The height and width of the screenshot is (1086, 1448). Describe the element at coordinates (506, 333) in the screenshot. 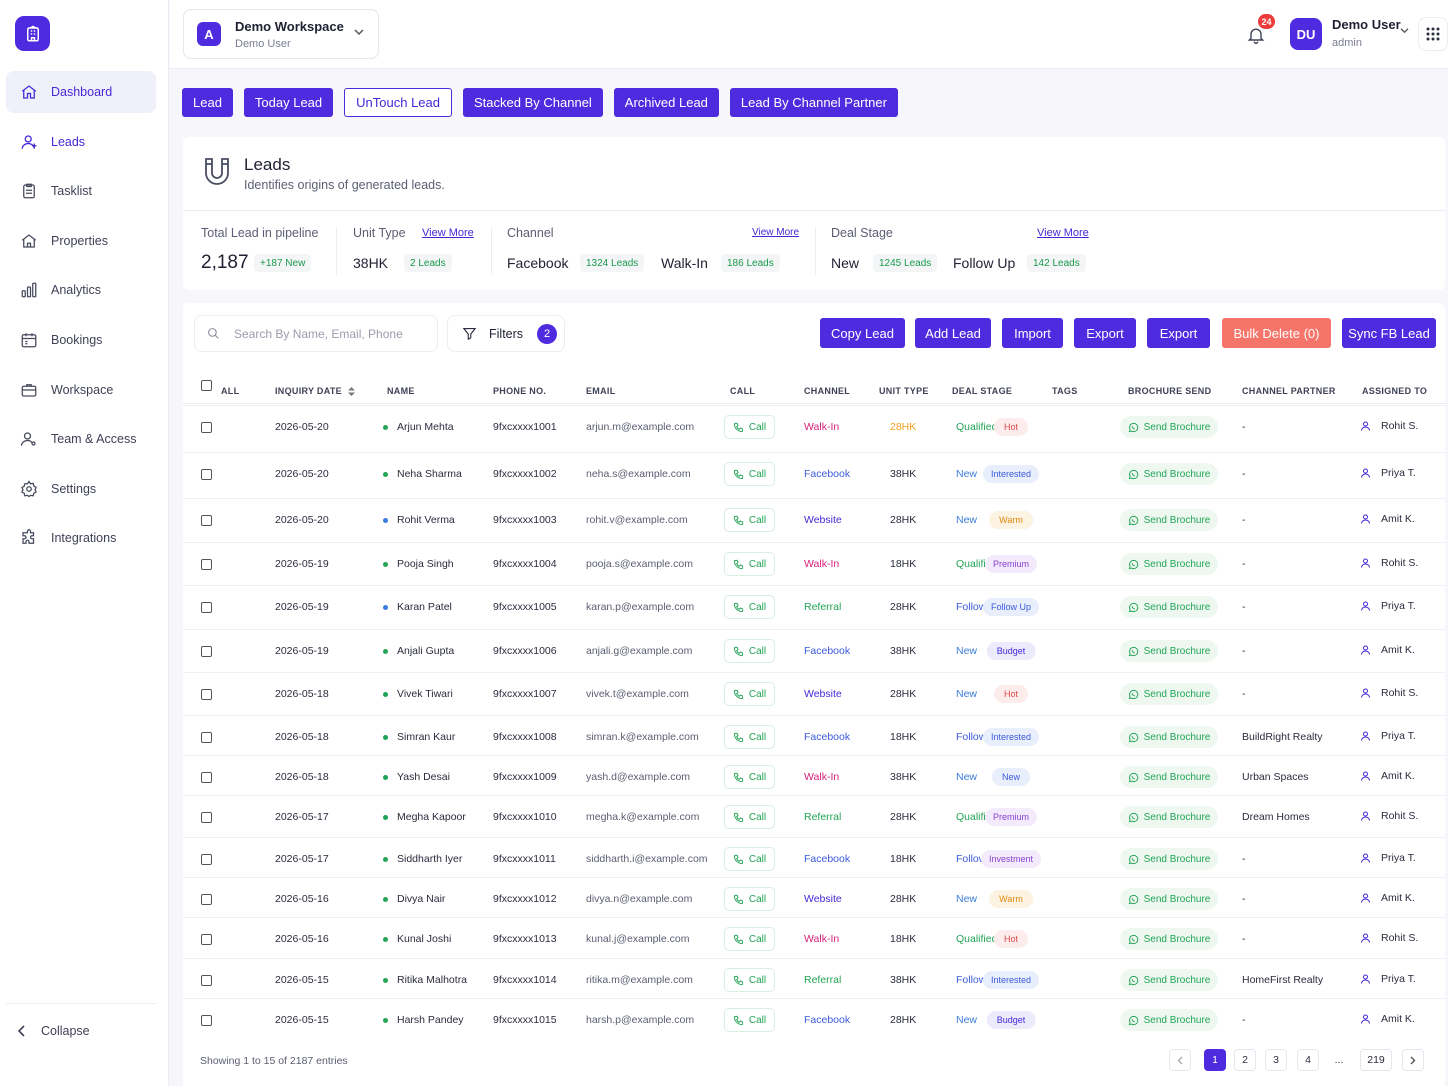

I see `filters-button: Filters 2` at that location.